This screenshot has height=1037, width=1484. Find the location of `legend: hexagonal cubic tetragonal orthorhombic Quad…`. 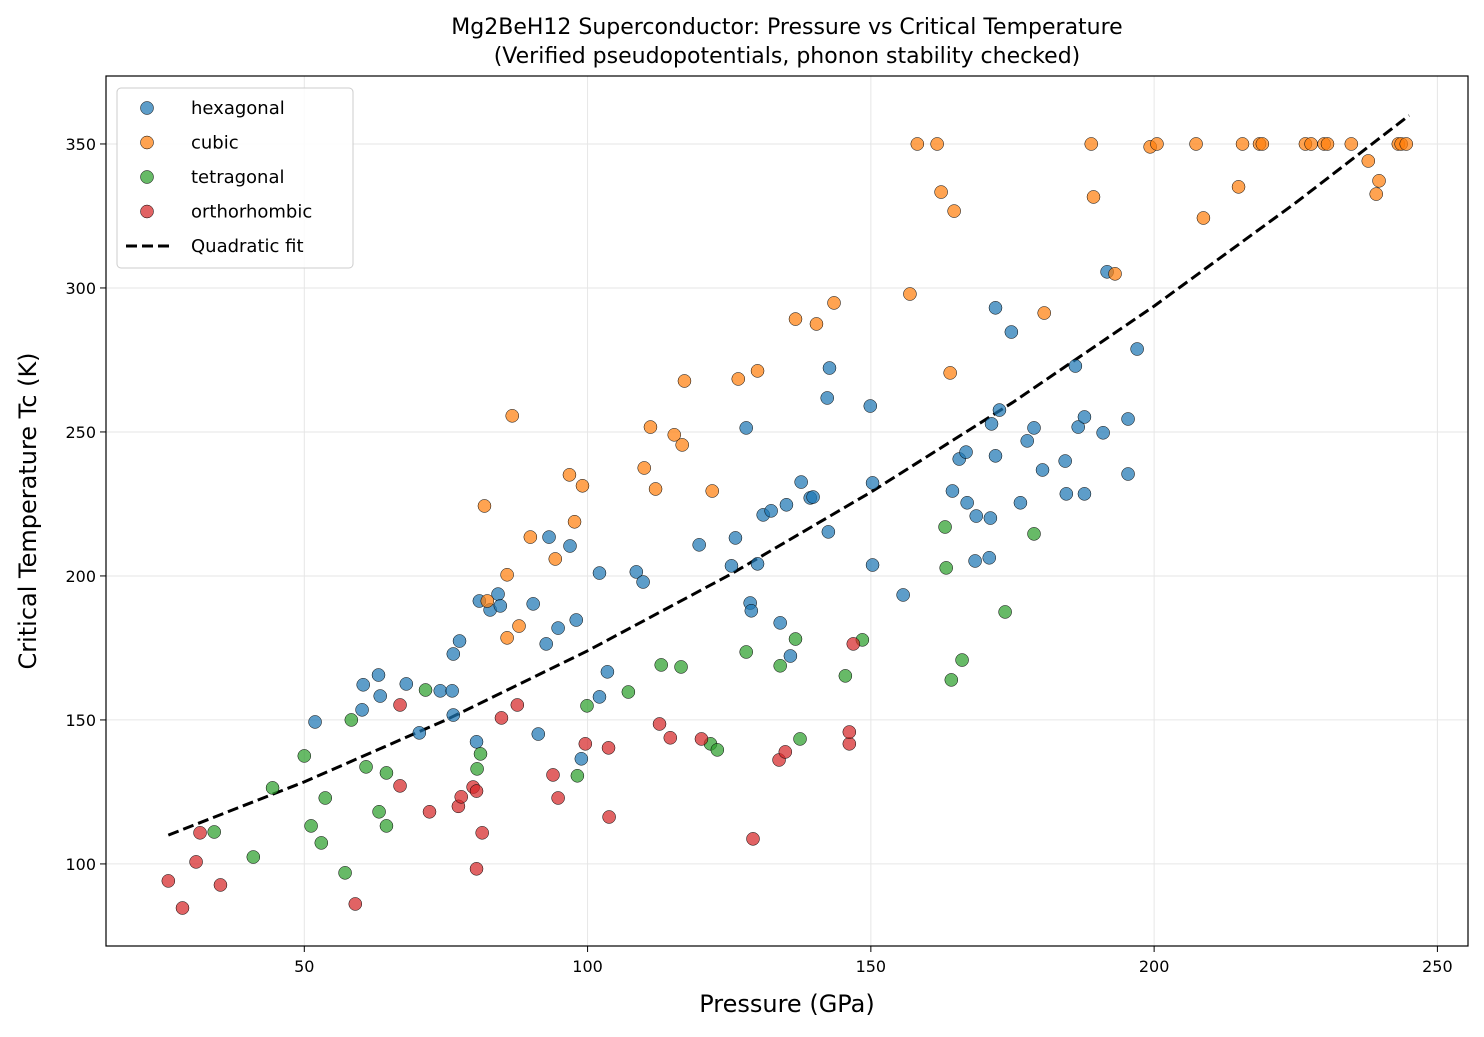

legend: hexagonal cubic tetragonal orthorhombic Quad… is located at coordinates (235, 178).